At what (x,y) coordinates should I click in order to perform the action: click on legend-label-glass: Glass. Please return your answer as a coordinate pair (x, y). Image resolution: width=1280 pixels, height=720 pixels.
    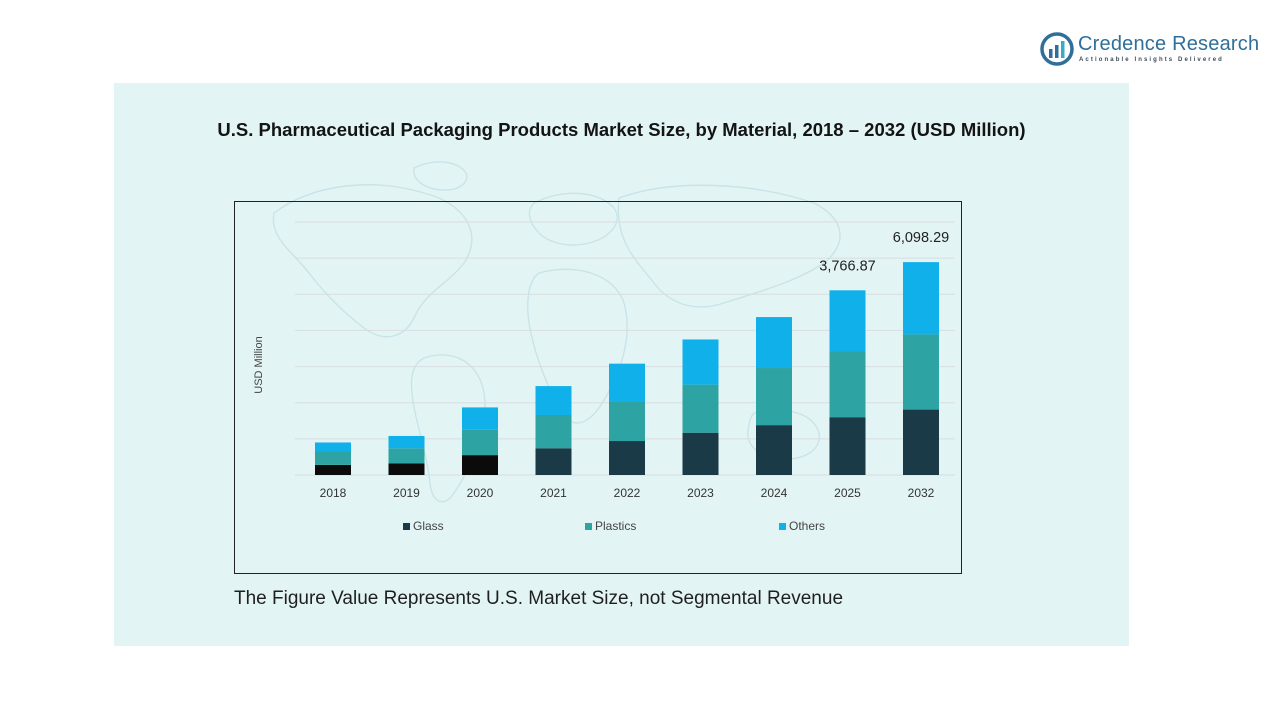
    Looking at the image, I should click on (428, 526).